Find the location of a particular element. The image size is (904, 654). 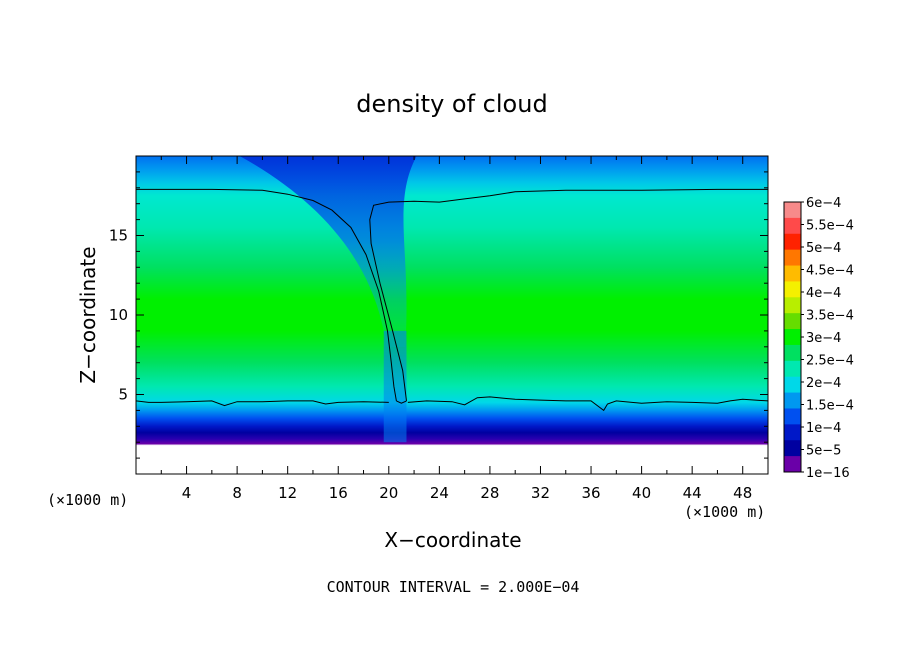

x-tick-label: 12 is located at coordinates (287, 493).